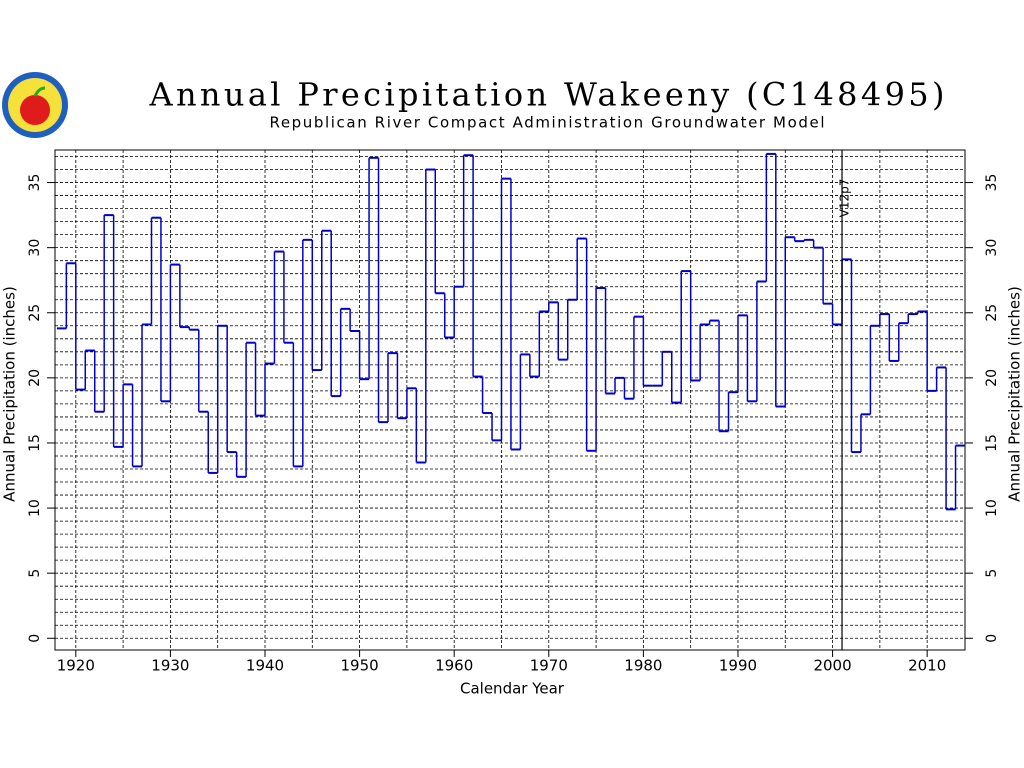 This screenshot has width=1024, height=768. I want to click on x-axis-label: Calendar Year, so click(512, 689).